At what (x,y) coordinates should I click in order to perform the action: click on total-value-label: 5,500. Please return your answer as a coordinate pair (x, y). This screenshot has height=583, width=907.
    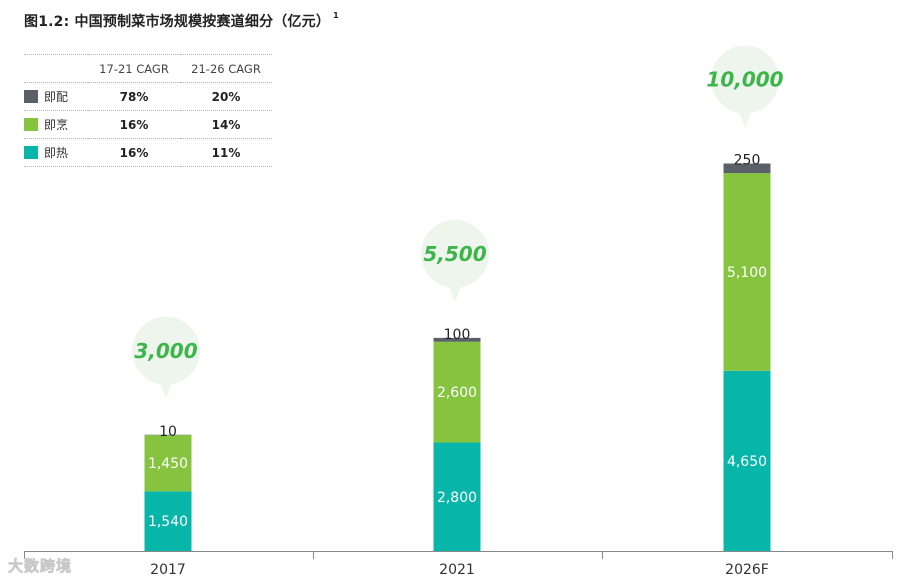
    Looking at the image, I should click on (454, 254).